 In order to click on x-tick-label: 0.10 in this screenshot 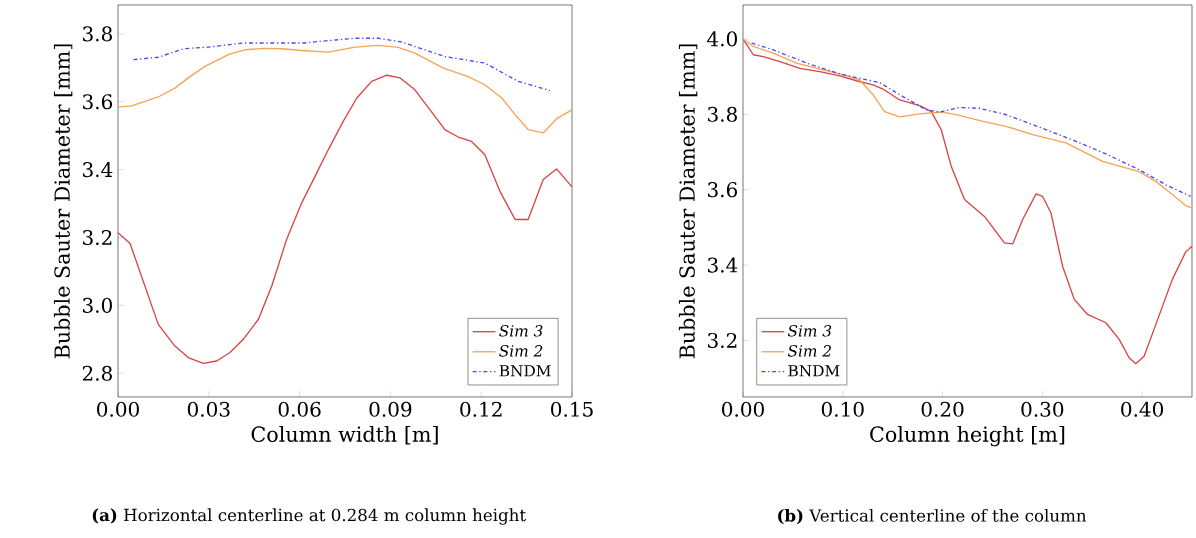, I will do `click(842, 409)`.